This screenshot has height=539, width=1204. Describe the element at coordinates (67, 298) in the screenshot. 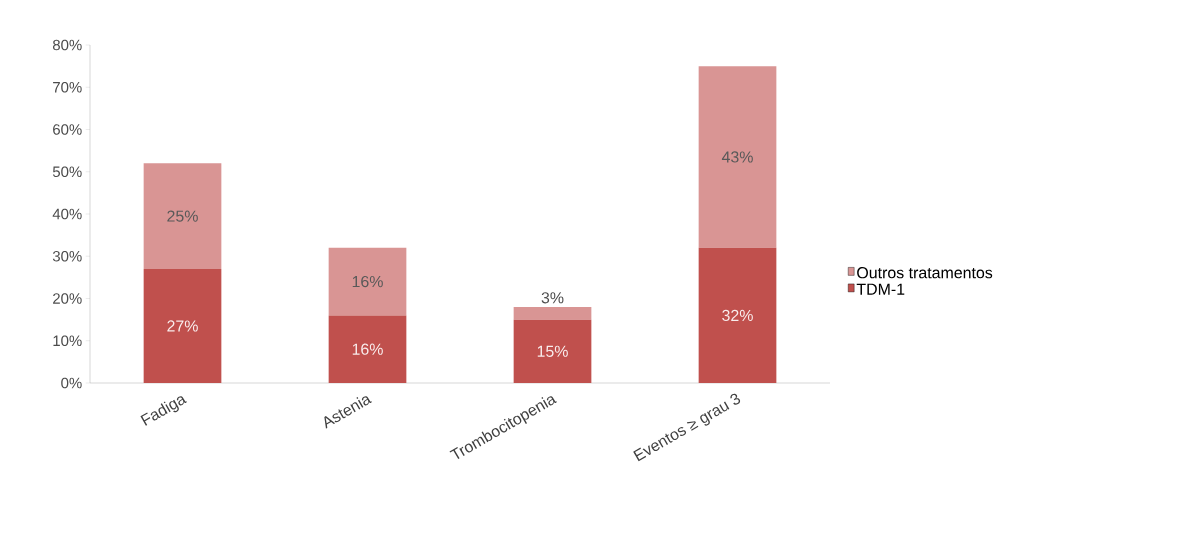

I see `y-tick-label: 20%` at that location.